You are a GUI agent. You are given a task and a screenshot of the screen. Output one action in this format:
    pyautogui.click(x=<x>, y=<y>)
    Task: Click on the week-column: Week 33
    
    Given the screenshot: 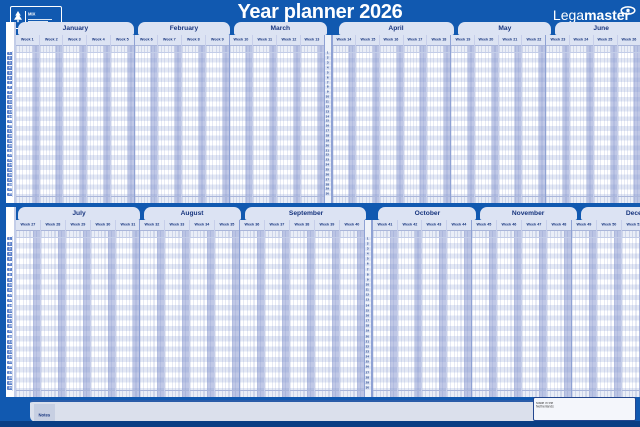 What is the action you would take?
    pyautogui.click(x=177, y=308)
    